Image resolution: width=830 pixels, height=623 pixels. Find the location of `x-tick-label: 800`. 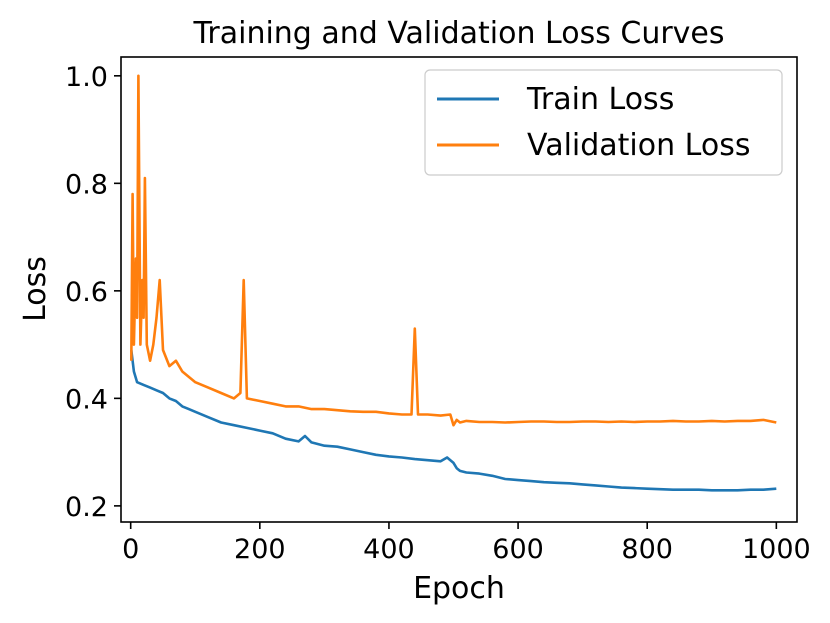

x-tick-label: 800 is located at coordinates (647, 549).